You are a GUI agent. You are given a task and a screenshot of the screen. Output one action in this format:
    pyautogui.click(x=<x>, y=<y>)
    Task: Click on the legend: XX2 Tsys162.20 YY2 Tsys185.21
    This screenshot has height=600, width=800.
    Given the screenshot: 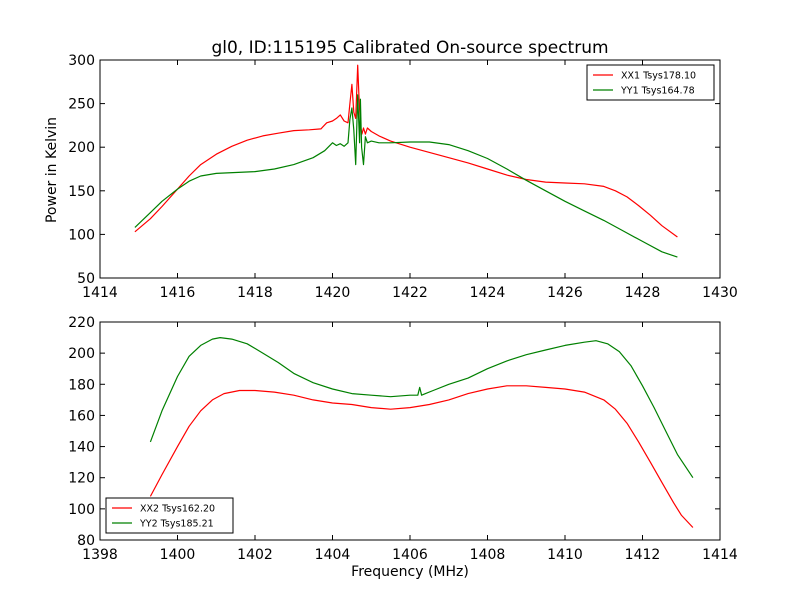 What is the action you would take?
    pyautogui.click(x=169, y=515)
    